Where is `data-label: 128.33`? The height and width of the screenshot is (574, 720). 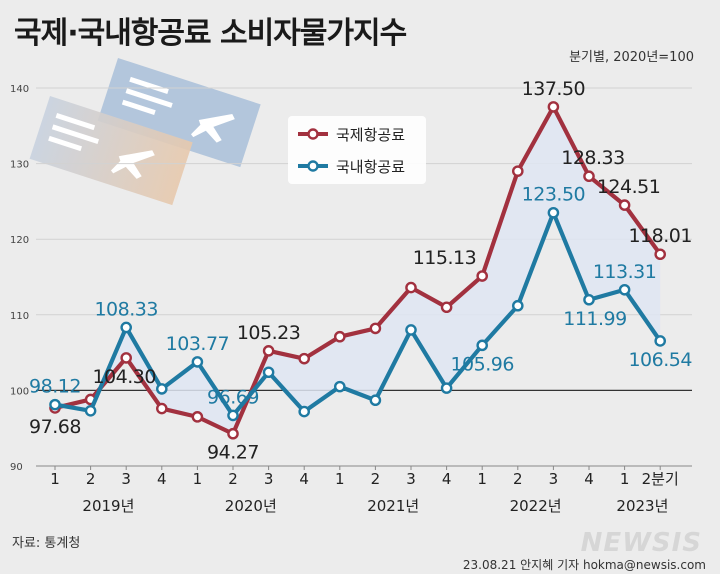 data-label: 128.33 is located at coordinates (592, 158).